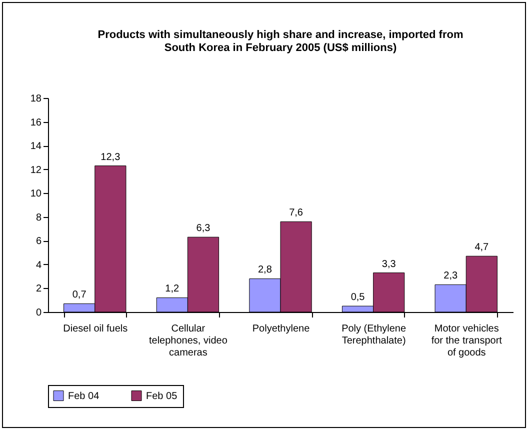  I want to click on y-tick-label: 8, so click(39, 218).